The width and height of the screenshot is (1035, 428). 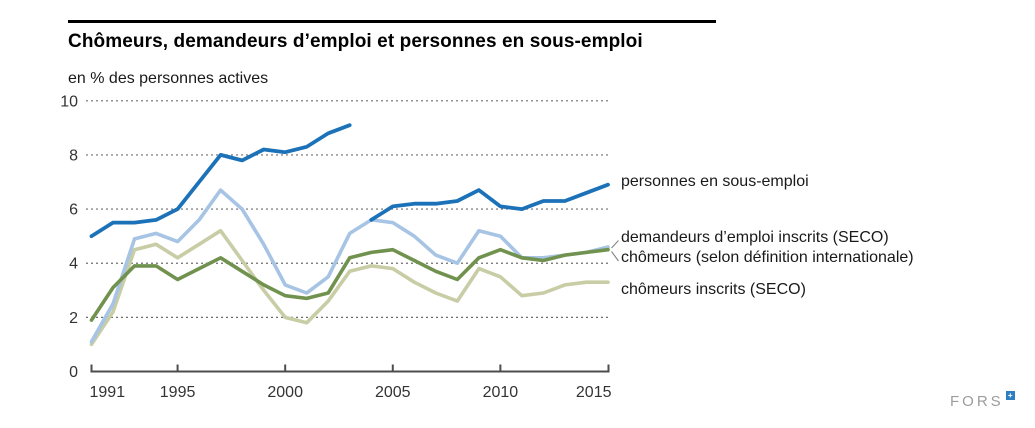 I want to click on y-tick-label-10: 10, so click(x=69, y=101).